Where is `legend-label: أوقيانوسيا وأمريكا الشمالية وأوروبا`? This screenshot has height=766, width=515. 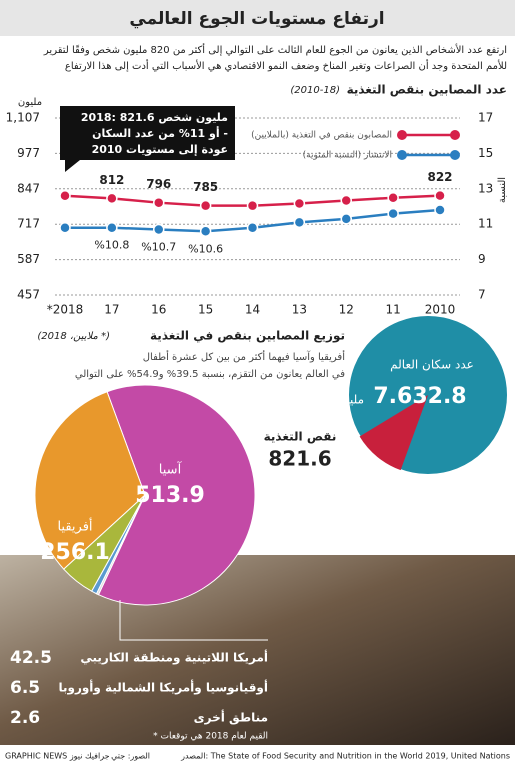
legend-label: أوقيانوسيا وأمريكا الشمالية وأوروبا is located at coordinates (163, 688).